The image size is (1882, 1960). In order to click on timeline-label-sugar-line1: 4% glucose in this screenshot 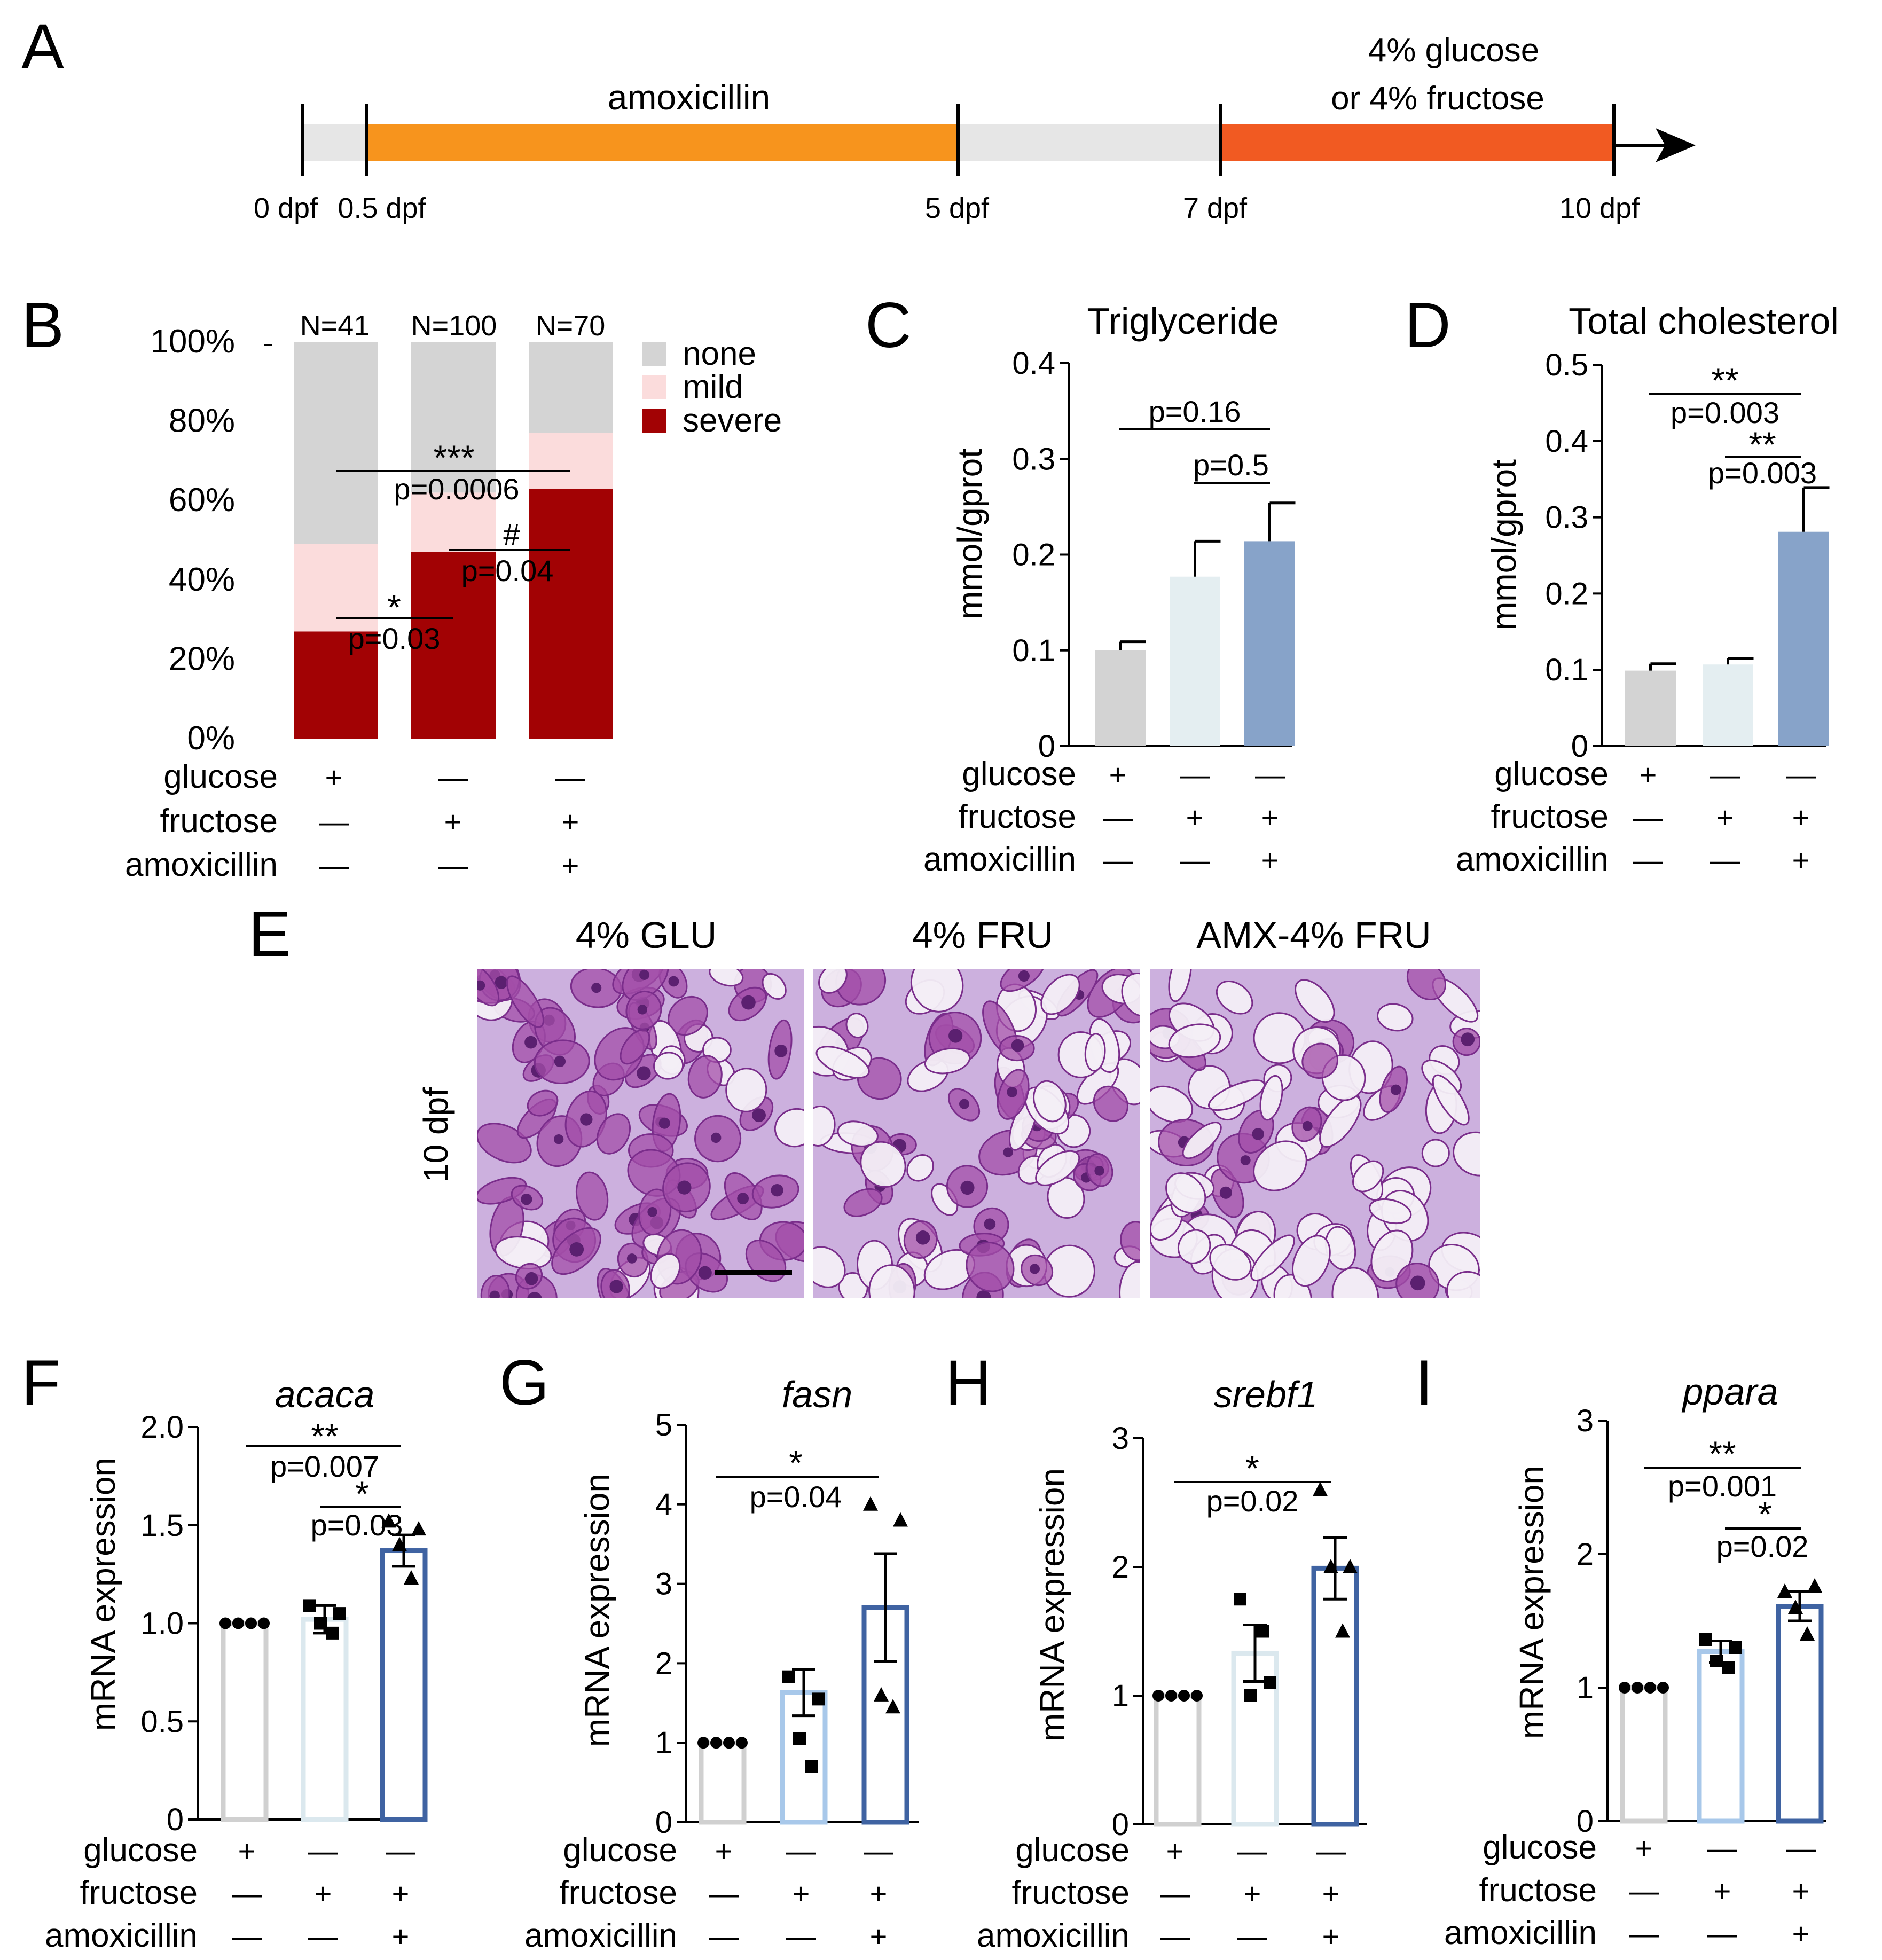, I will do `click(1454, 50)`.